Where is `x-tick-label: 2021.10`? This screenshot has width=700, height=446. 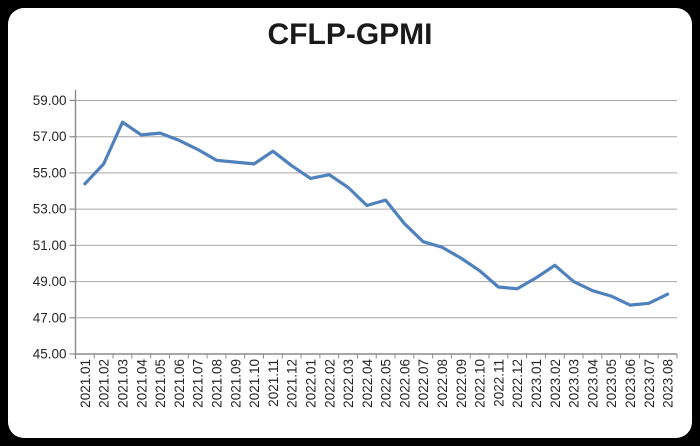
x-tick-label: 2021.10 is located at coordinates (254, 383).